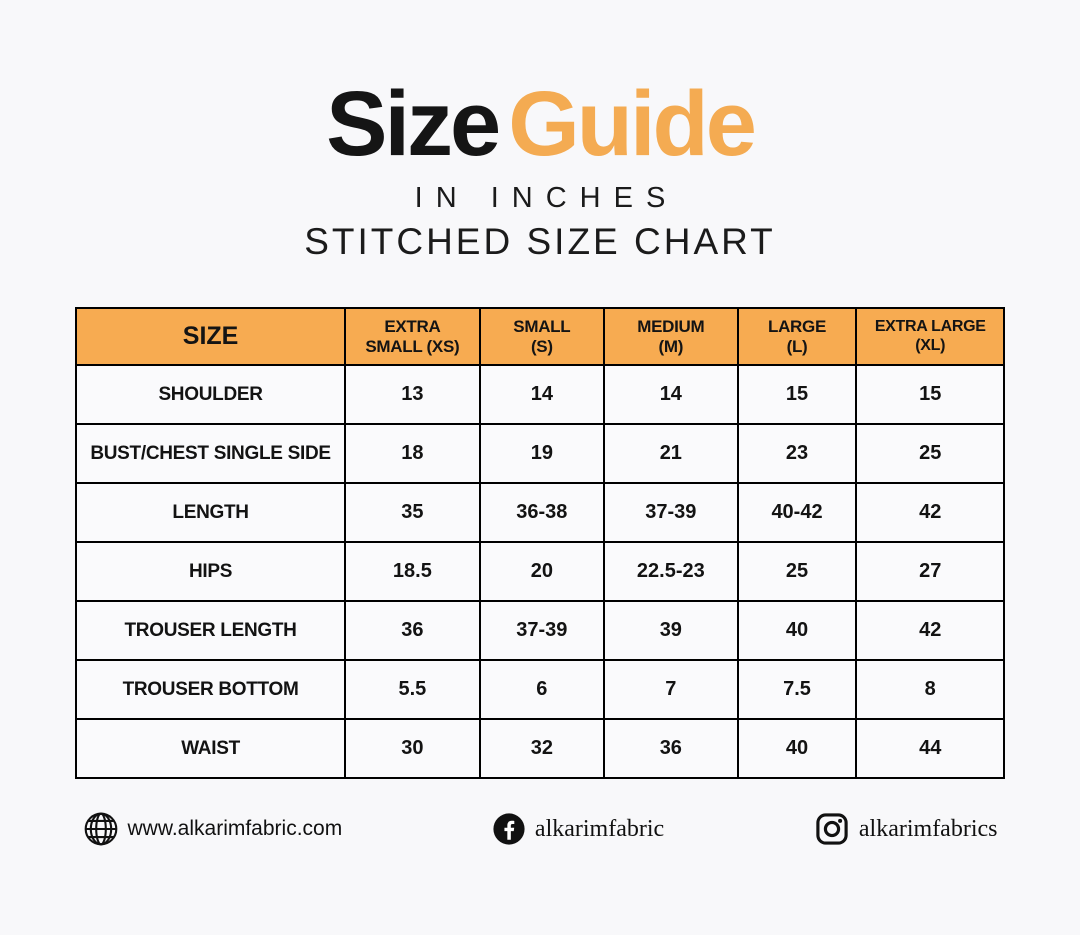  I want to click on table-row-trouser-length: TROUSER LENGTH 36 37-39 39 40 42, so click(539, 630).